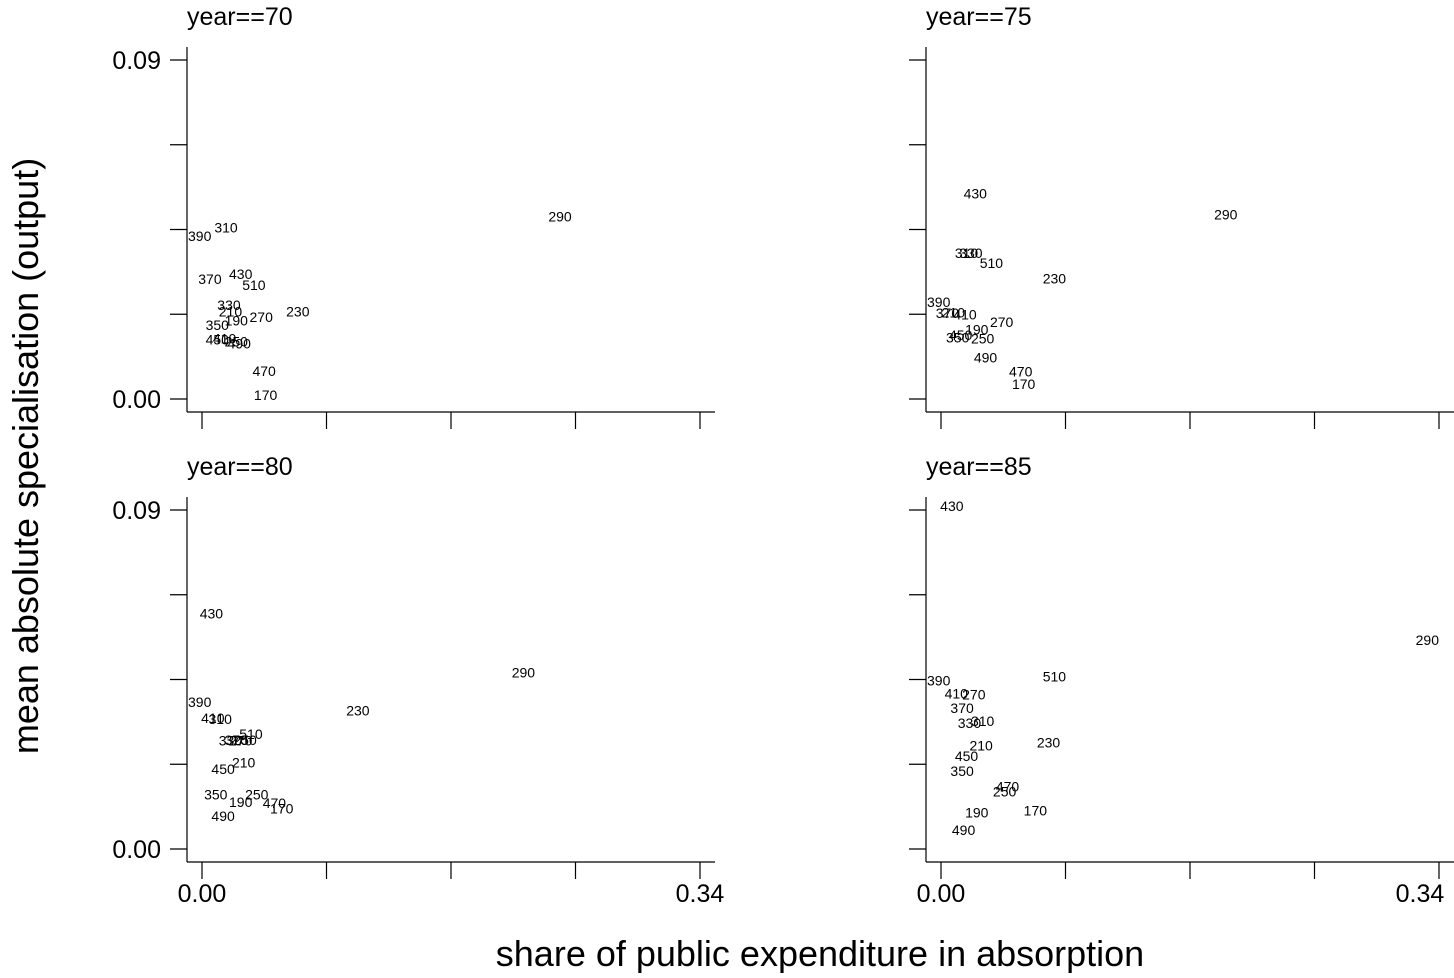 This screenshot has height=978, width=1454. I want to click on y-axis-title: mean absolute specialisation (output), so click(25, 456).